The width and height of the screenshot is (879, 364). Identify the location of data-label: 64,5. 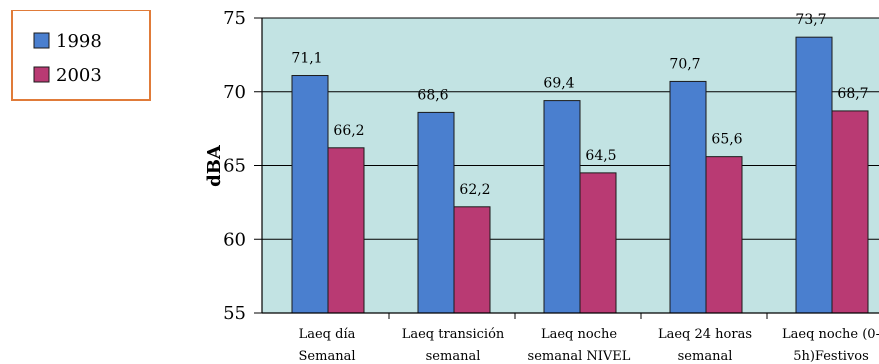
(600, 156).